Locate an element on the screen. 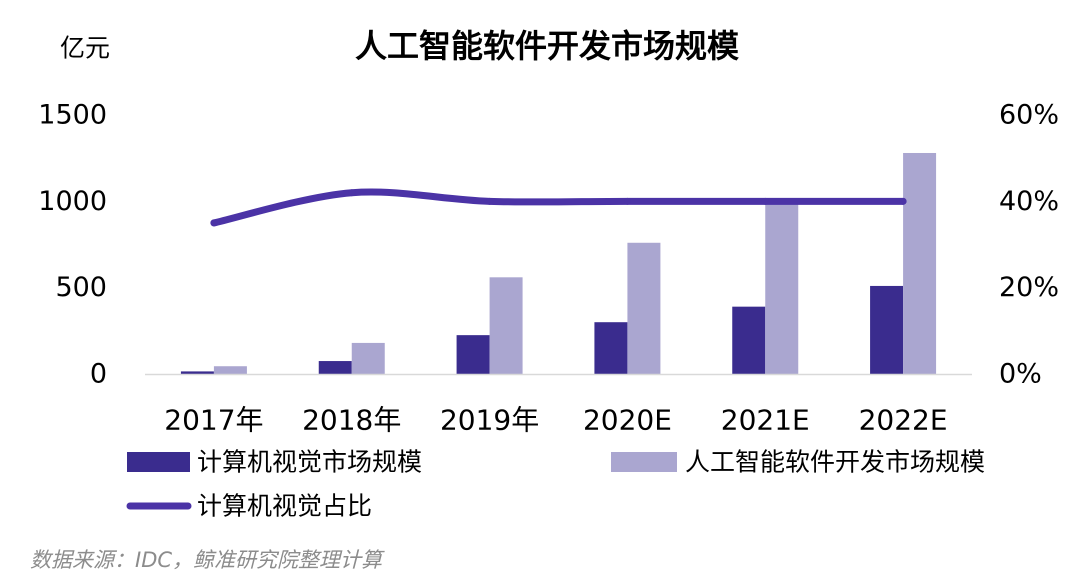 This screenshot has height=586, width=1080. right-axis-tick-label: 0% is located at coordinates (1020, 374).